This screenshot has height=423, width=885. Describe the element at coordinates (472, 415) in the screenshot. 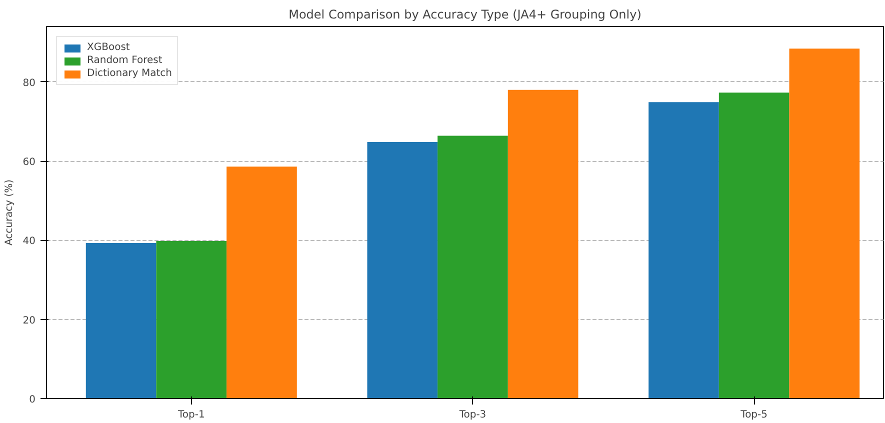

I see `x-tick-label: Top-3` at that location.